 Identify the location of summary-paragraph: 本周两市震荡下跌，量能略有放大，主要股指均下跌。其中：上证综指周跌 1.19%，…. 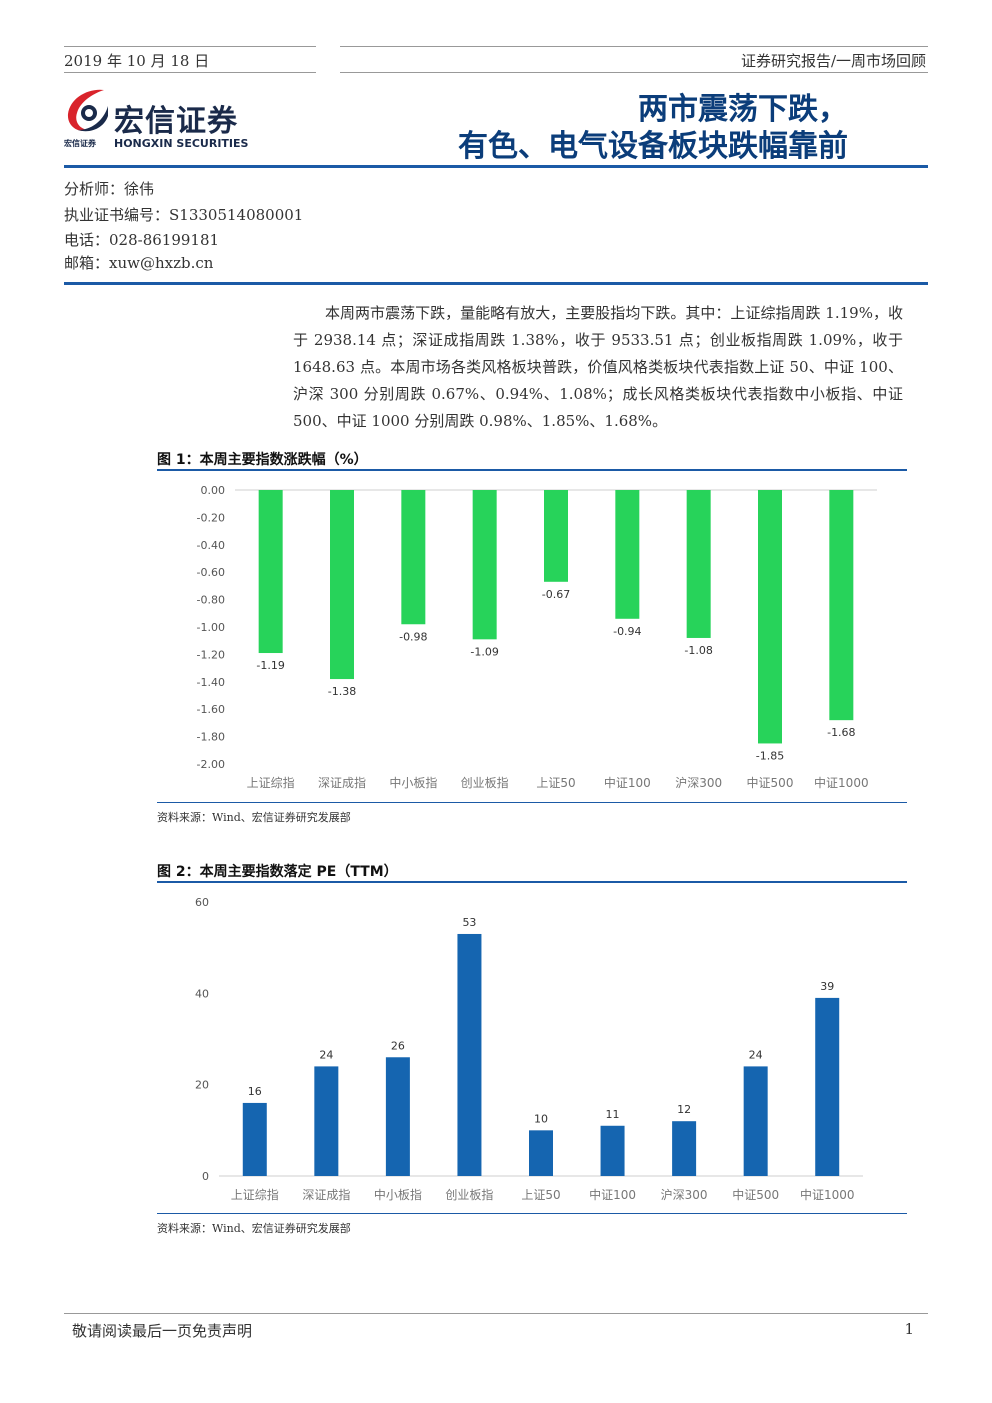
(598, 367).